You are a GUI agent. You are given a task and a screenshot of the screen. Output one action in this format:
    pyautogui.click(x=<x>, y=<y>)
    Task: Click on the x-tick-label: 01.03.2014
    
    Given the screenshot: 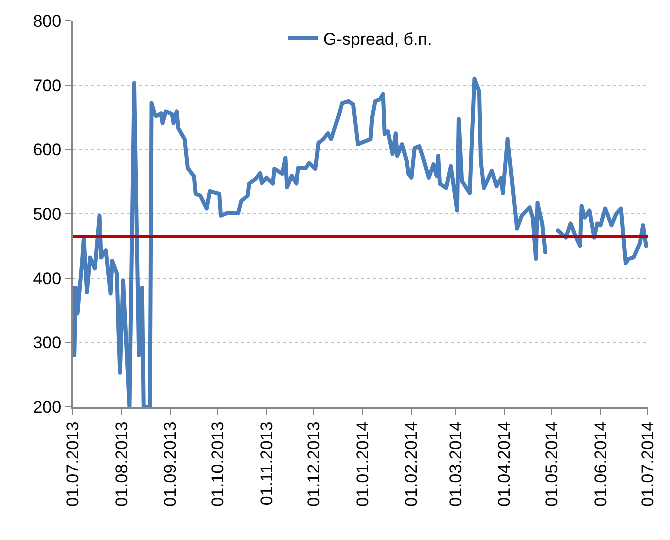 What is the action you would take?
    pyautogui.click(x=456, y=464)
    